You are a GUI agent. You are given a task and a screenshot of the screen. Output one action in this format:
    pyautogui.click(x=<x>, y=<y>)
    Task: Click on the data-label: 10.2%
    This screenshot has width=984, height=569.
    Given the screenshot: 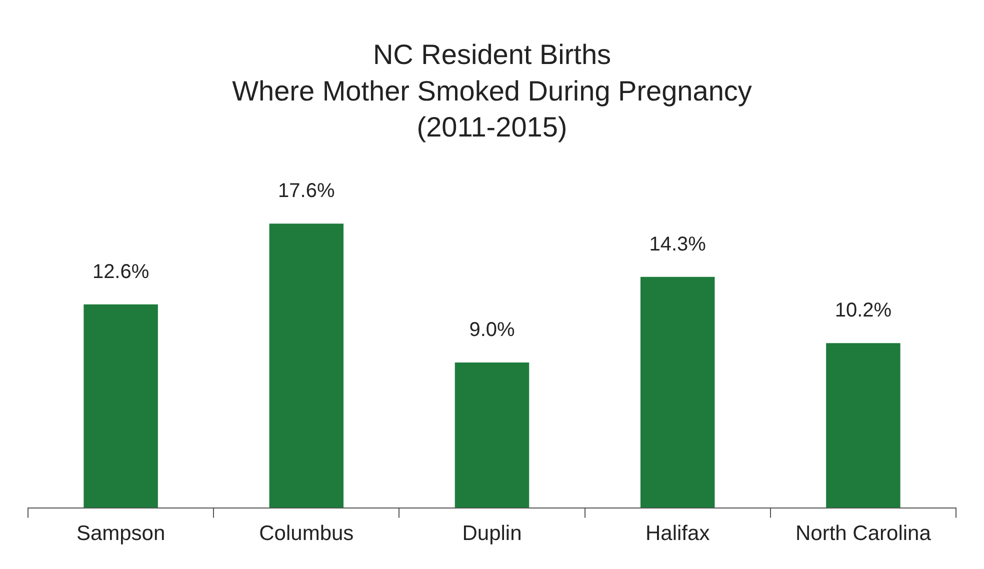 What is the action you would take?
    pyautogui.click(x=863, y=311)
    